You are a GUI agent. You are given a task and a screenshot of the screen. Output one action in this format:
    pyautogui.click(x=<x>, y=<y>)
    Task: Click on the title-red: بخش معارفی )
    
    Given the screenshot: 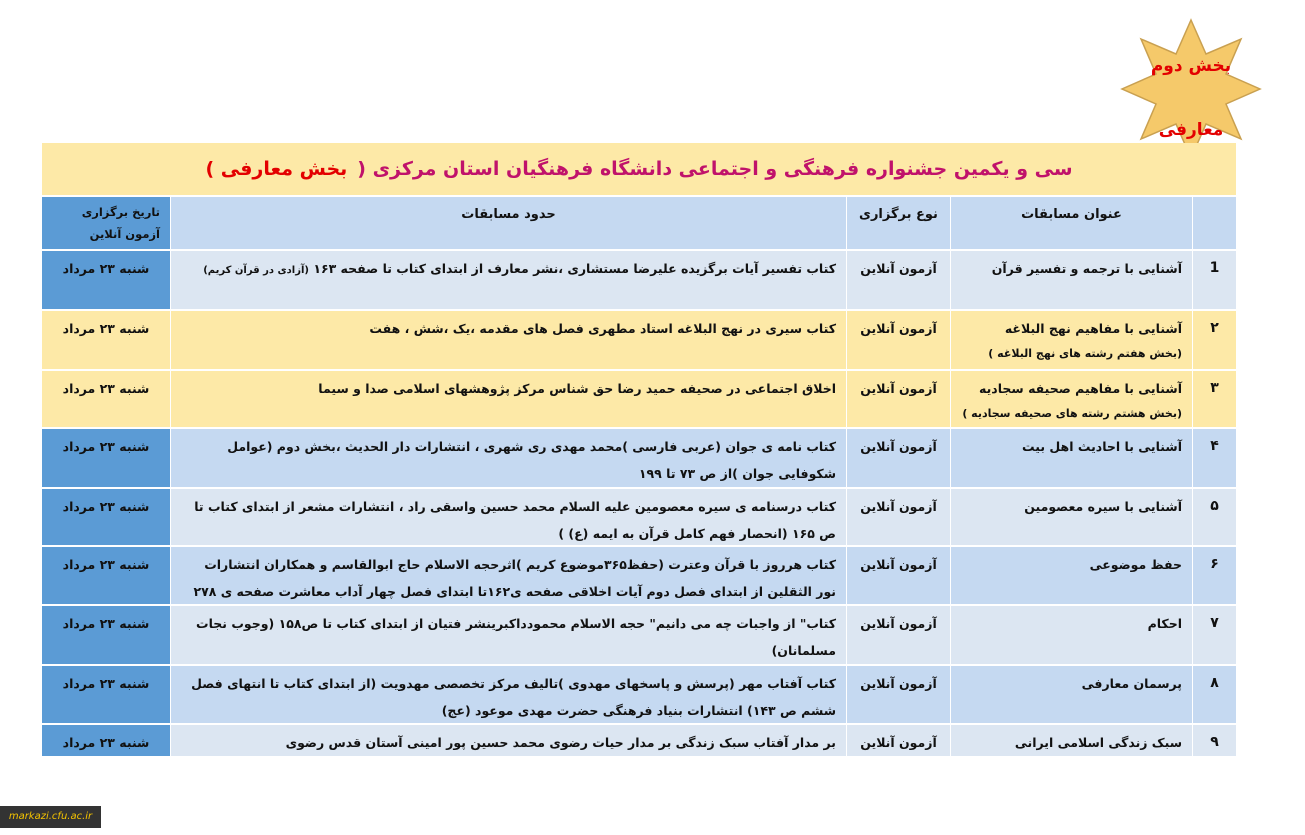 What is the action you would take?
    pyautogui.click(x=276, y=169)
    